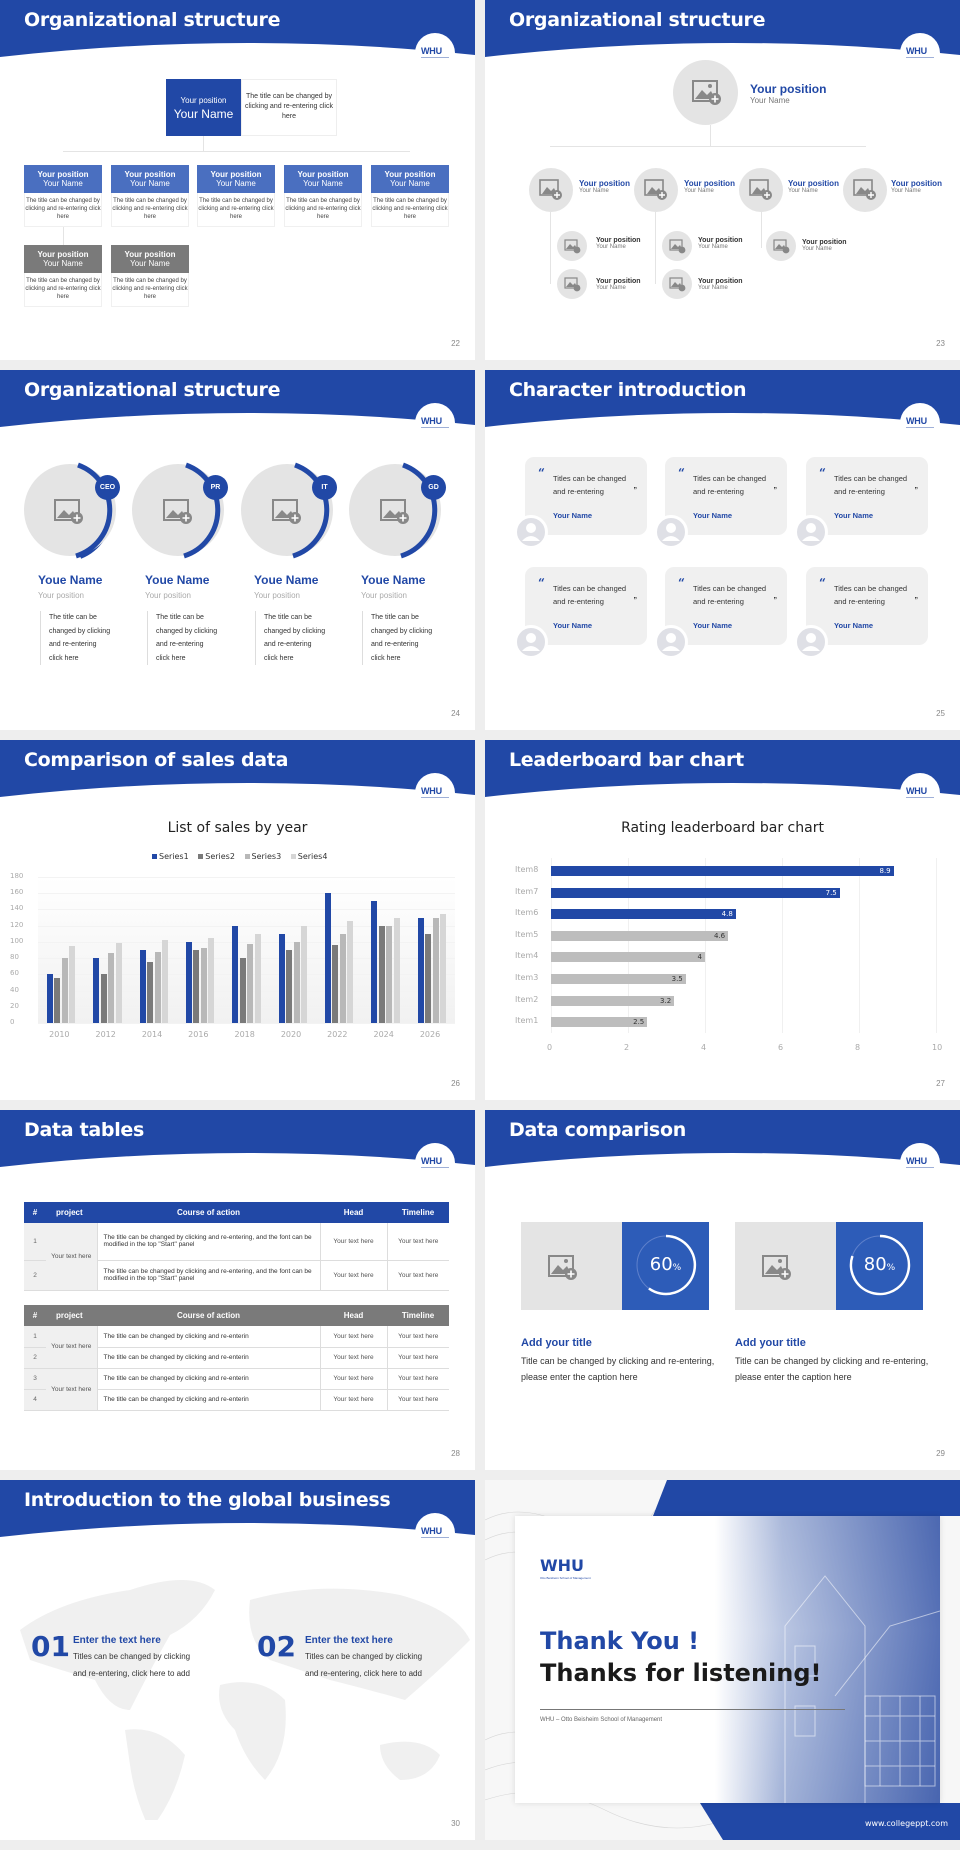 Image resolution: width=960 pixels, height=1850 pixels. I want to click on chart-legend: Series1 Series2 Series3 Series4, so click(236, 856).